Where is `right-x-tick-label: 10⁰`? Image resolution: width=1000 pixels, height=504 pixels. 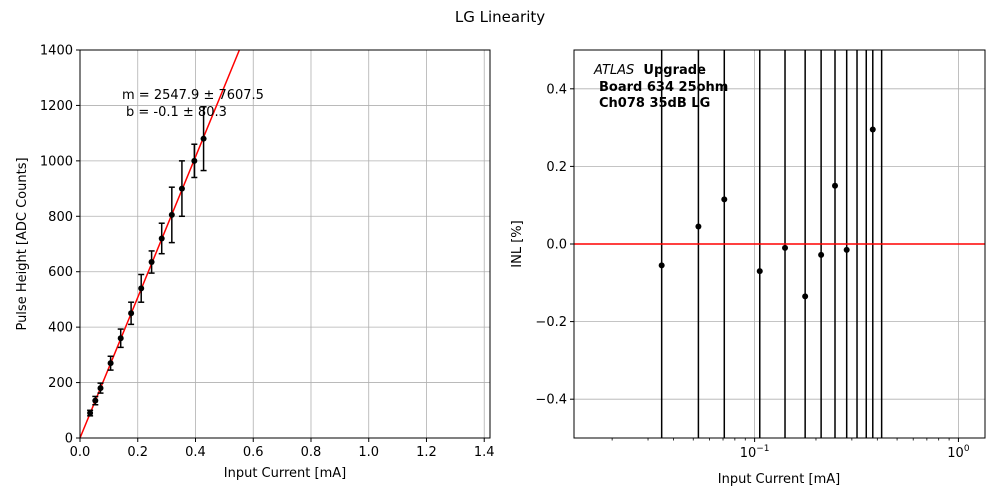
right-x-tick-label: 10⁰ is located at coordinates (958, 452).